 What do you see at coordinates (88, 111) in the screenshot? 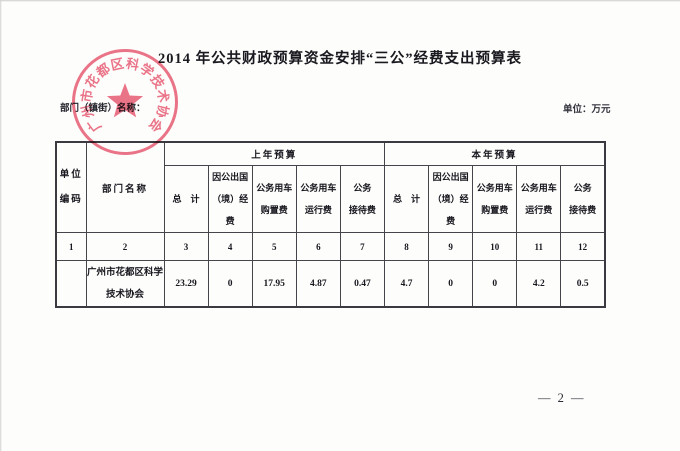
I see `svg-text: 州` at bounding box center [88, 111].